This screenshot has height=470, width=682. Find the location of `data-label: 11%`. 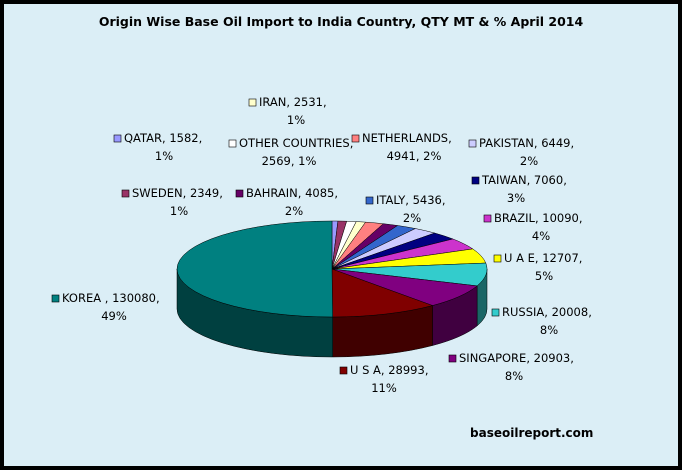

data-label: 11% is located at coordinates (384, 388).